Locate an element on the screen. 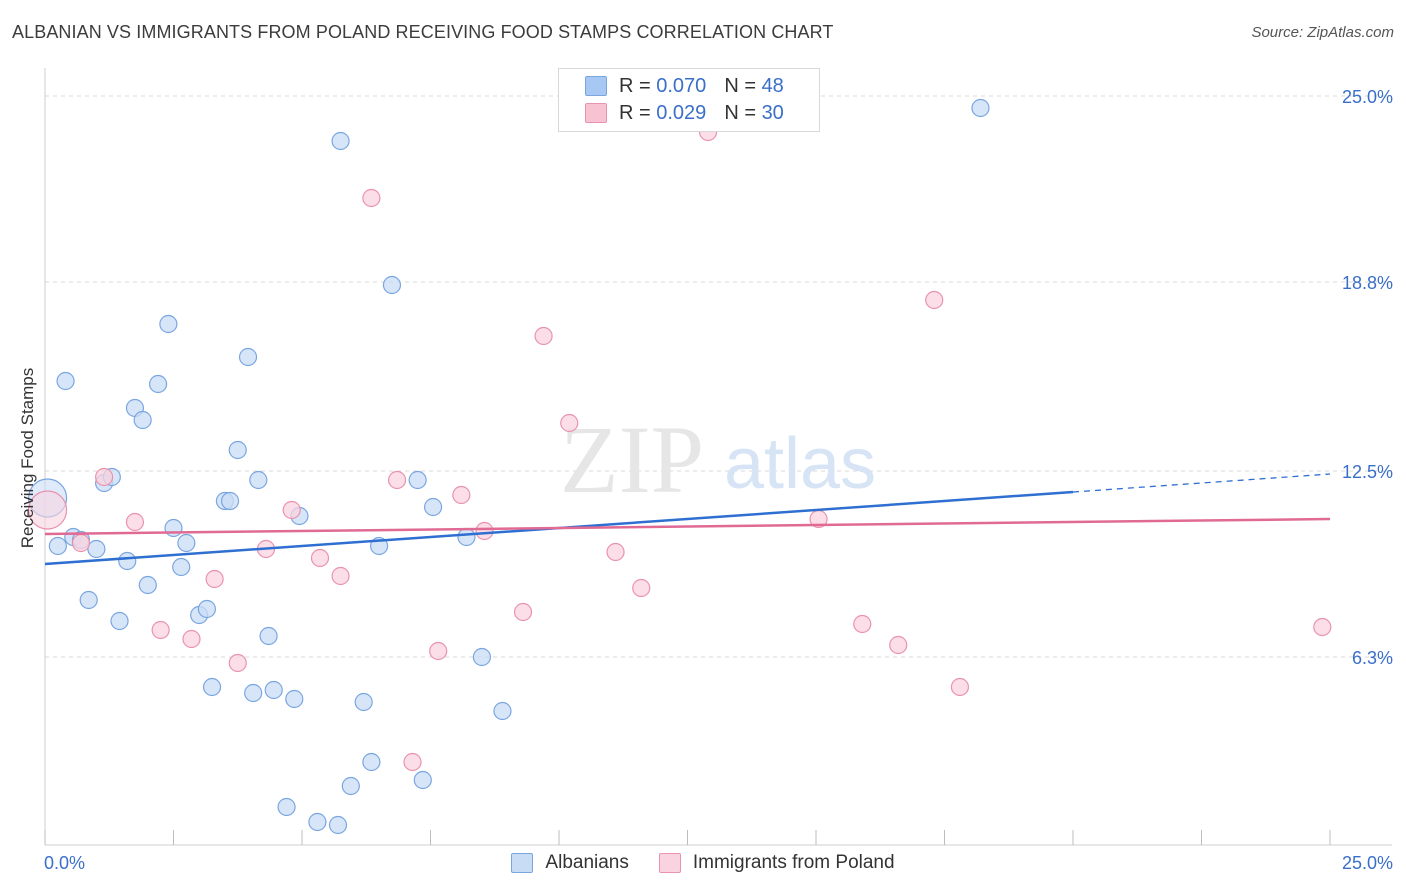 The height and width of the screenshot is (892, 1406). legend-row-poland: R = 0.029 N = 30 is located at coordinates (684, 113).